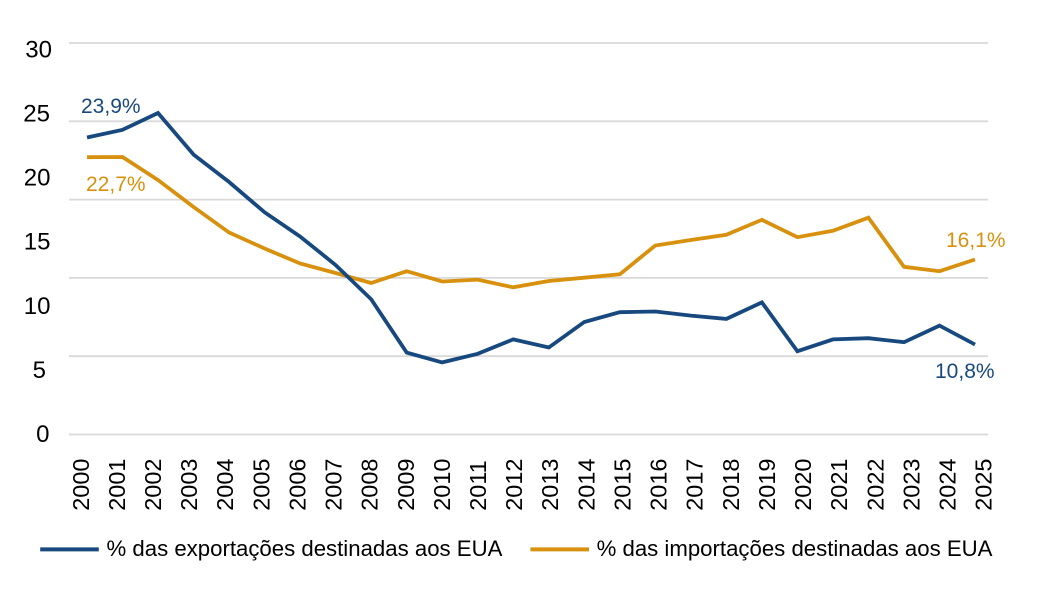 Image resolution: width=1040 pixels, height=603 pixels. I want to click on svg-text: 2015, so click(623, 485).